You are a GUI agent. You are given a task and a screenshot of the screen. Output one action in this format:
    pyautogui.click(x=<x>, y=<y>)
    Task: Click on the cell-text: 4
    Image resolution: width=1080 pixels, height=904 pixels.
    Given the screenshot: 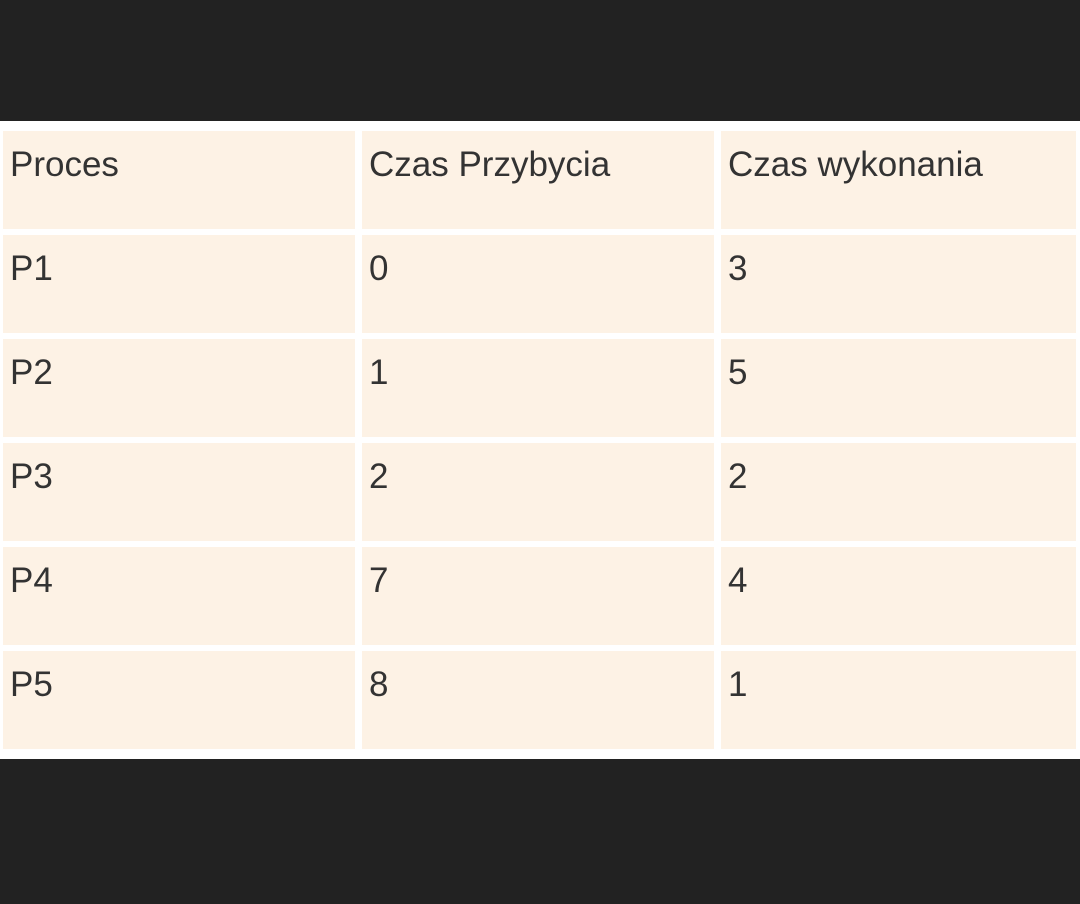 What is the action you would take?
    pyautogui.click(x=738, y=580)
    